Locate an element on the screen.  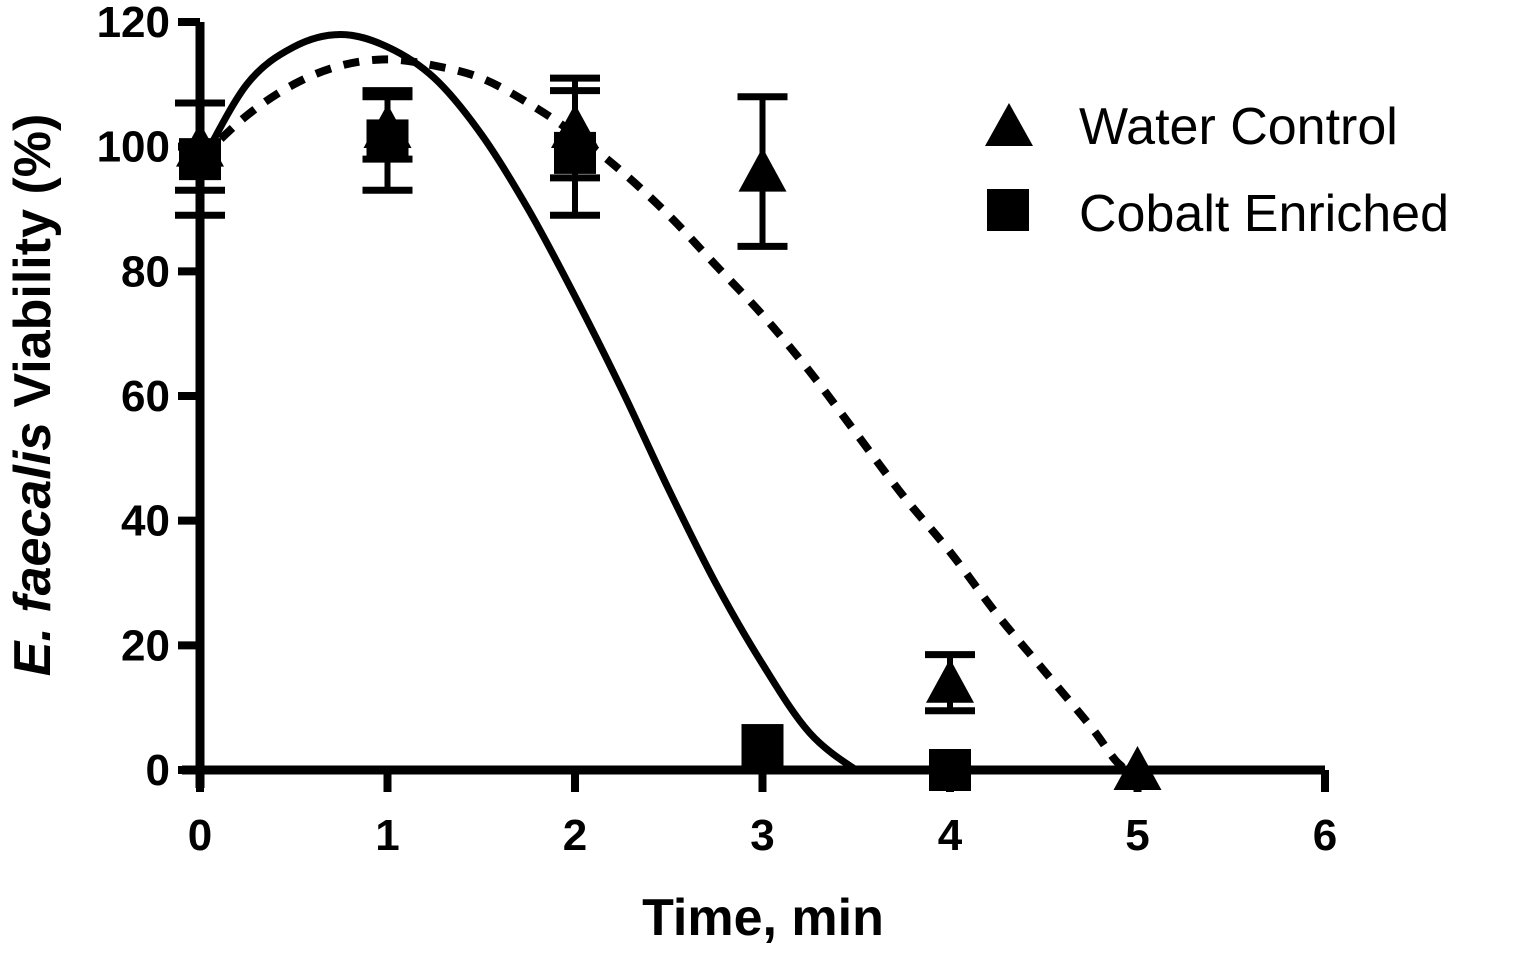
y-tick-label: 100 is located at coordinates (133, 147).